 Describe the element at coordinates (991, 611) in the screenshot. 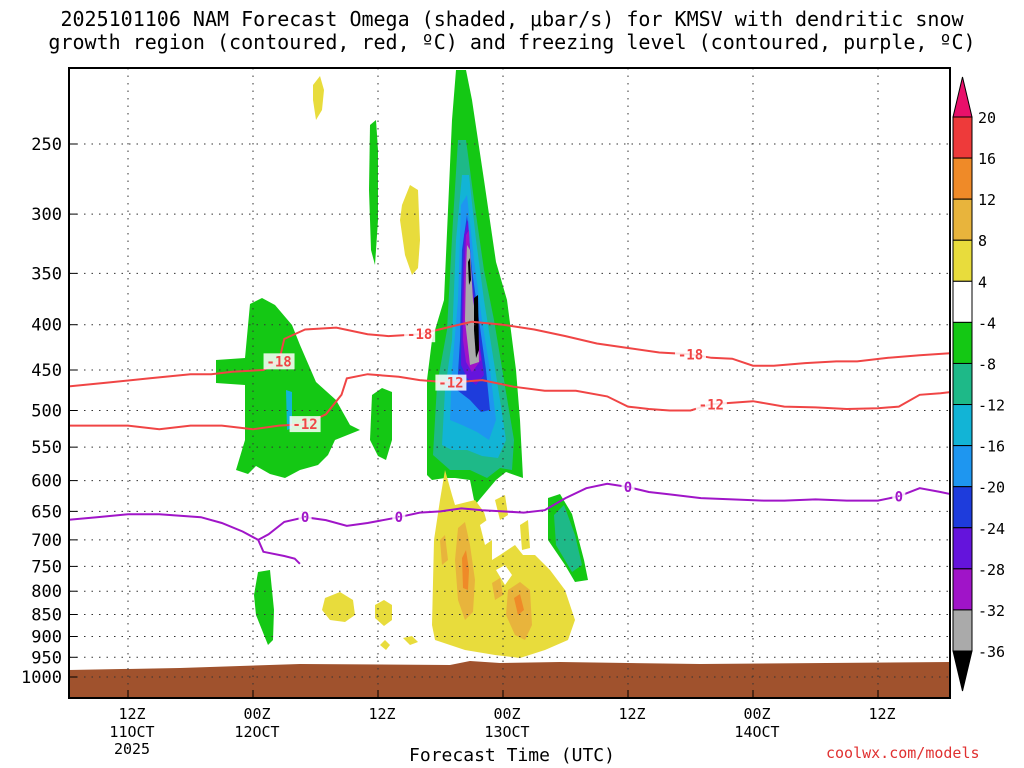

I see `colorbar-label: -32` at that location.